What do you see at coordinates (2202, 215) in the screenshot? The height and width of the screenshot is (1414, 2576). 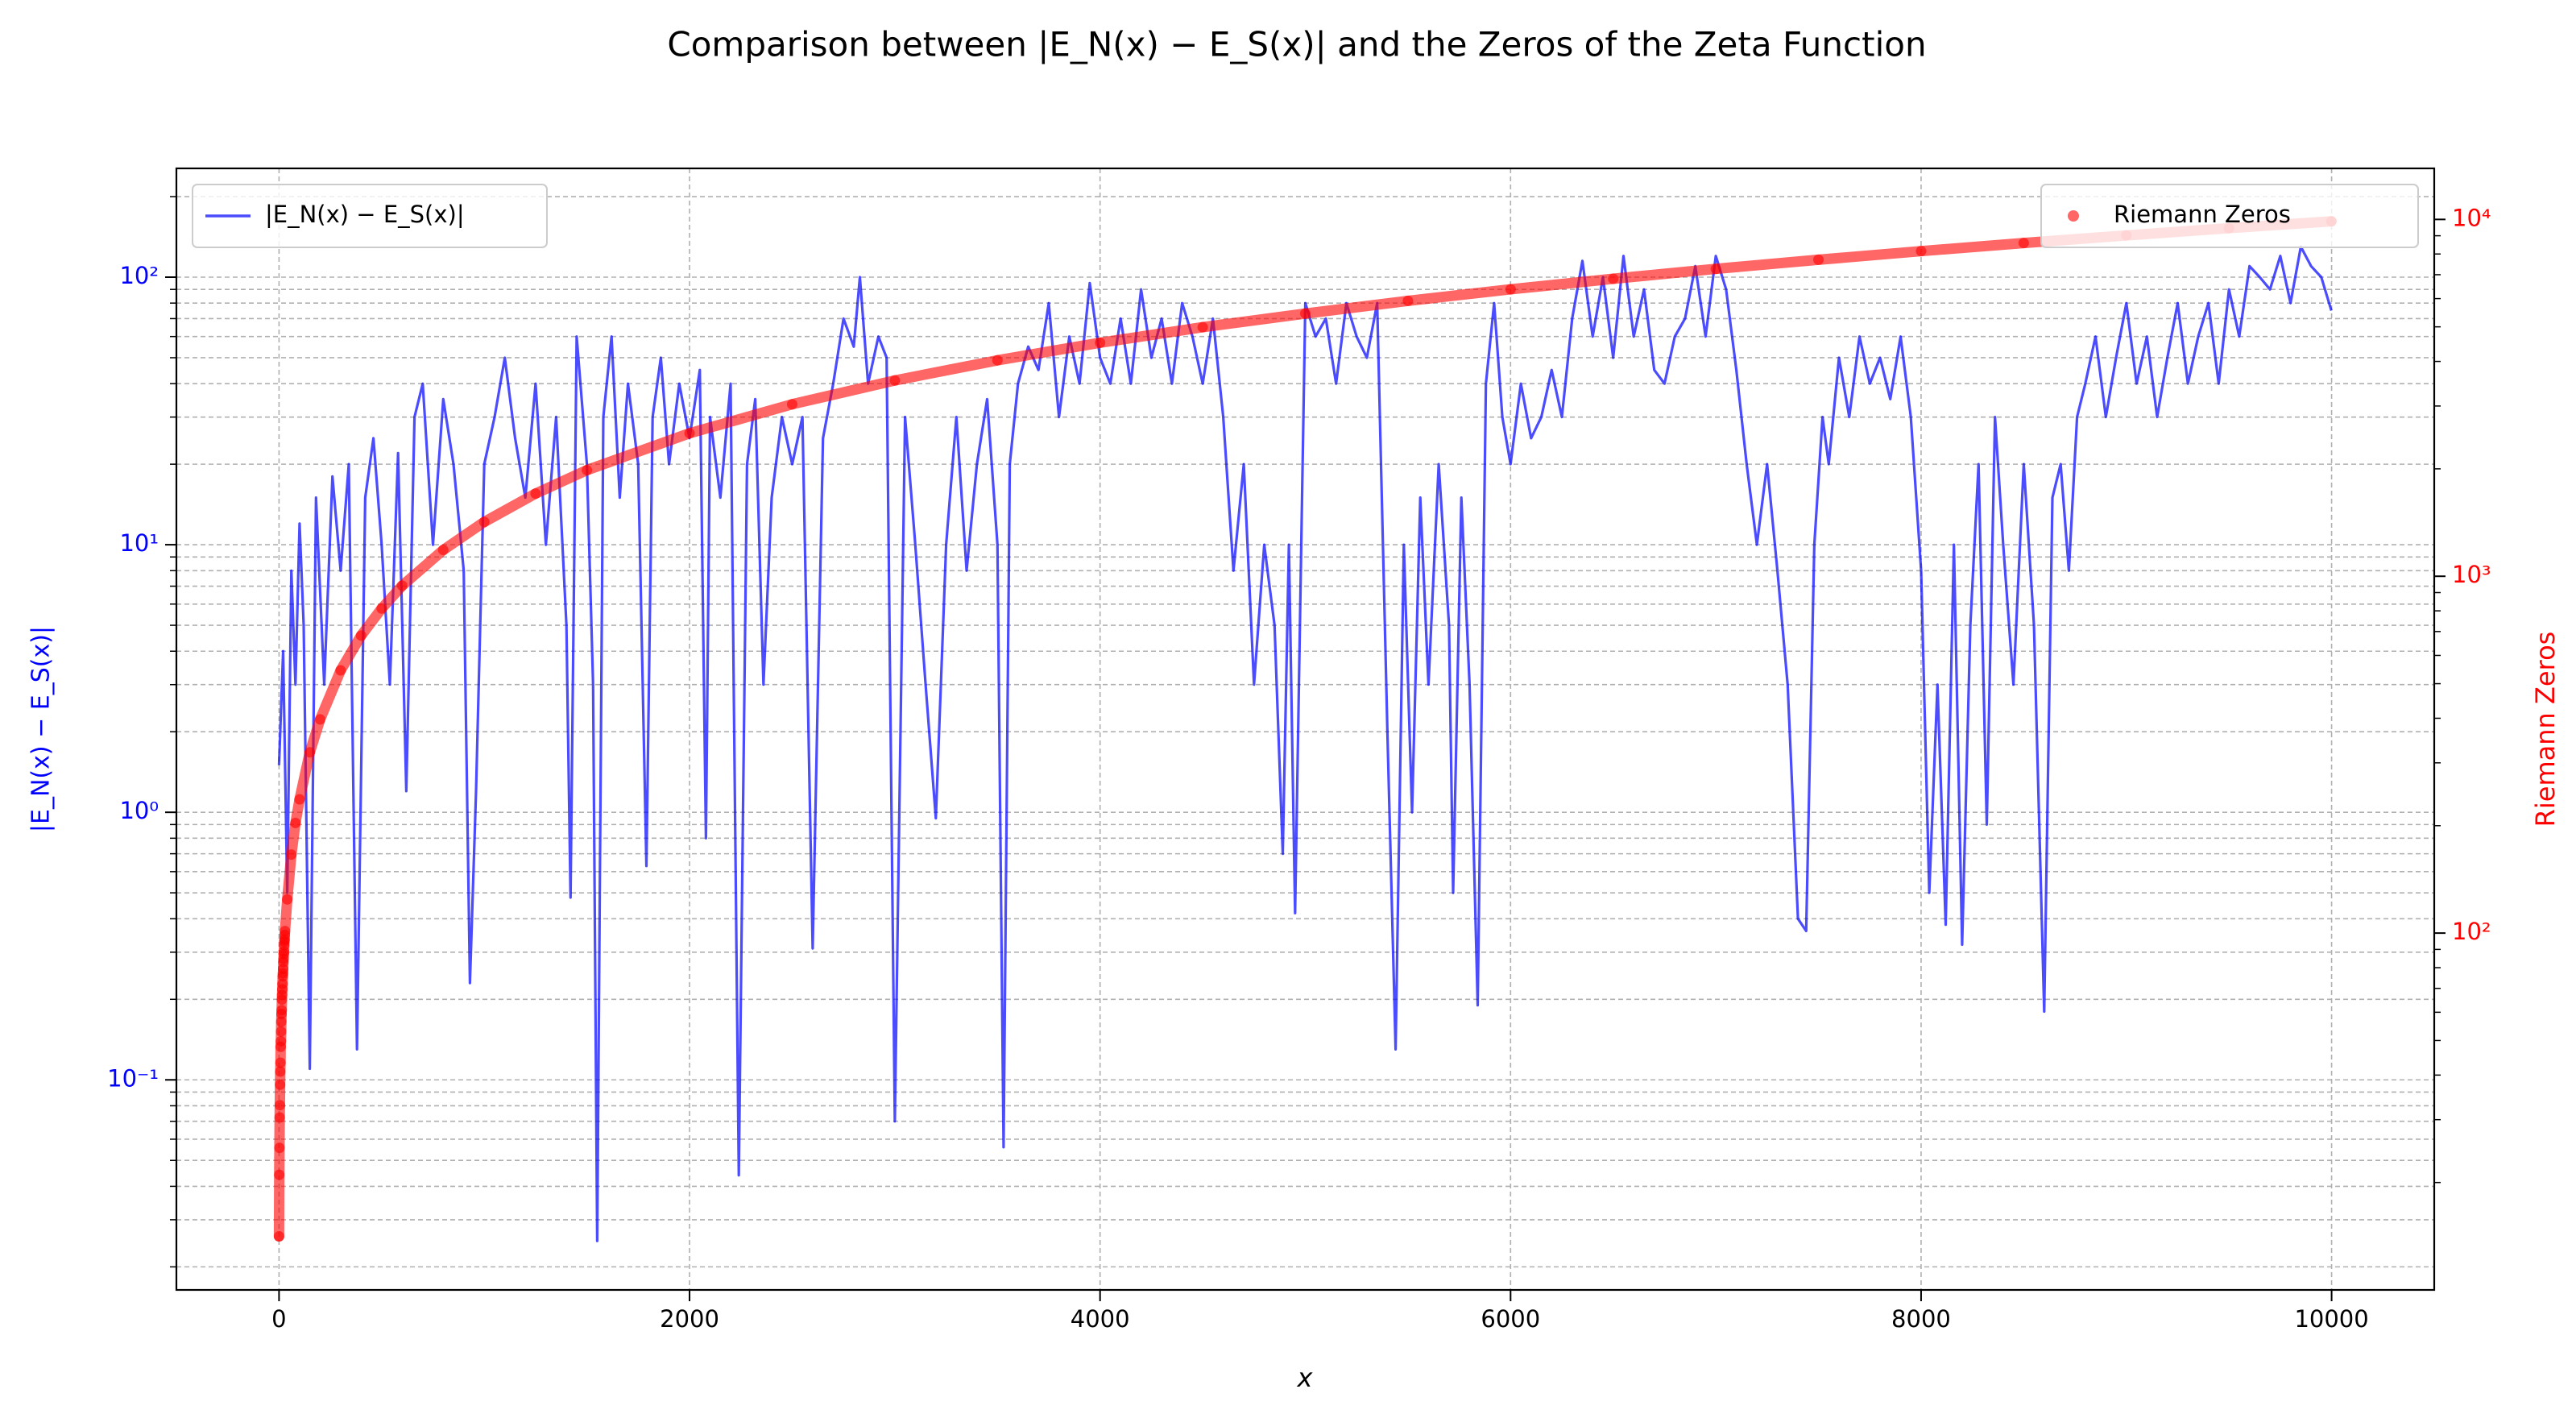 I see `legend-label: Riemann Zeros` at bounding box center [2202, 215].